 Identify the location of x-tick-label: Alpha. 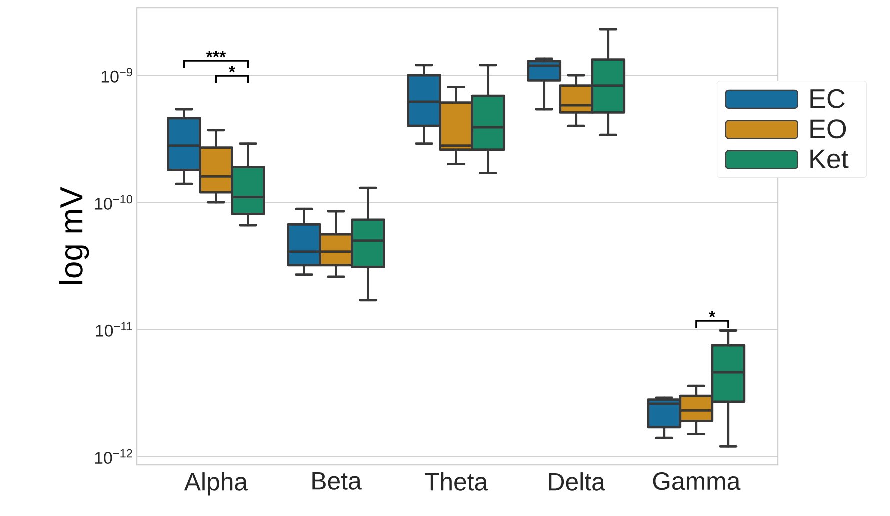
(216, 484).